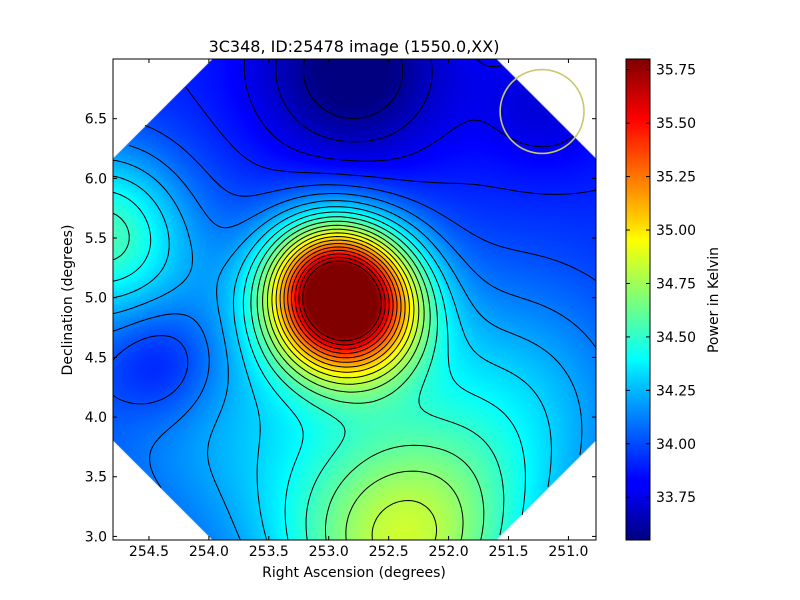  I want to click on colorbar-tick-label: 34.00, so click(676, 445).